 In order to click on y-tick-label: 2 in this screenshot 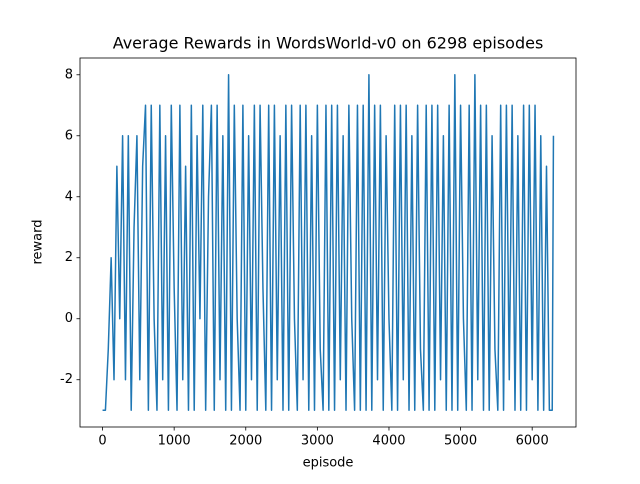, I will do `click(69, 257)`.